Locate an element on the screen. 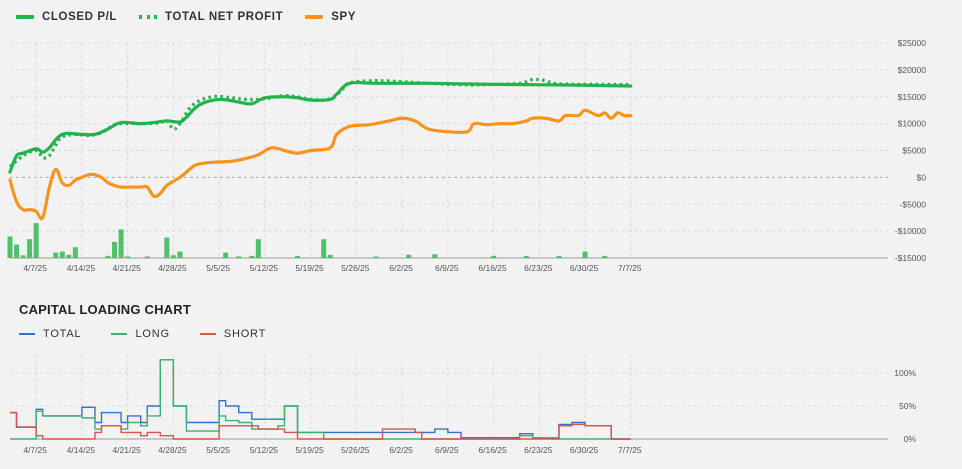 This screenshot has width=962, height=469. series-line-closed-pl is located at coordinates (320, 127).